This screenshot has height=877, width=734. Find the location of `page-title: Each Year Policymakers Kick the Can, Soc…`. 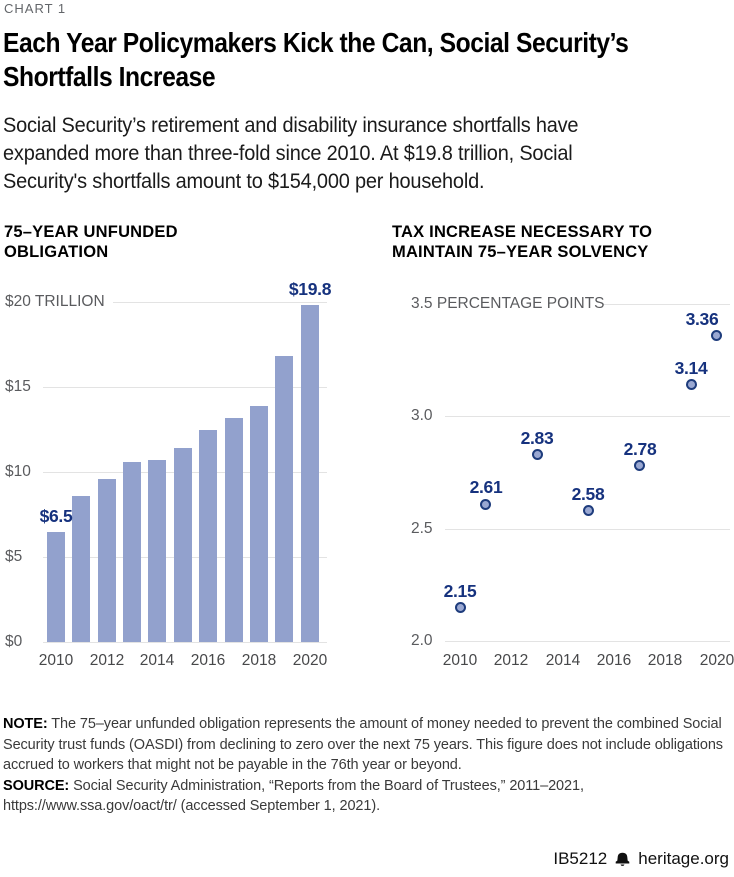

page-title: Each Year Policymakers Kick the Can, Soc… is located at coordinates (316, 60).